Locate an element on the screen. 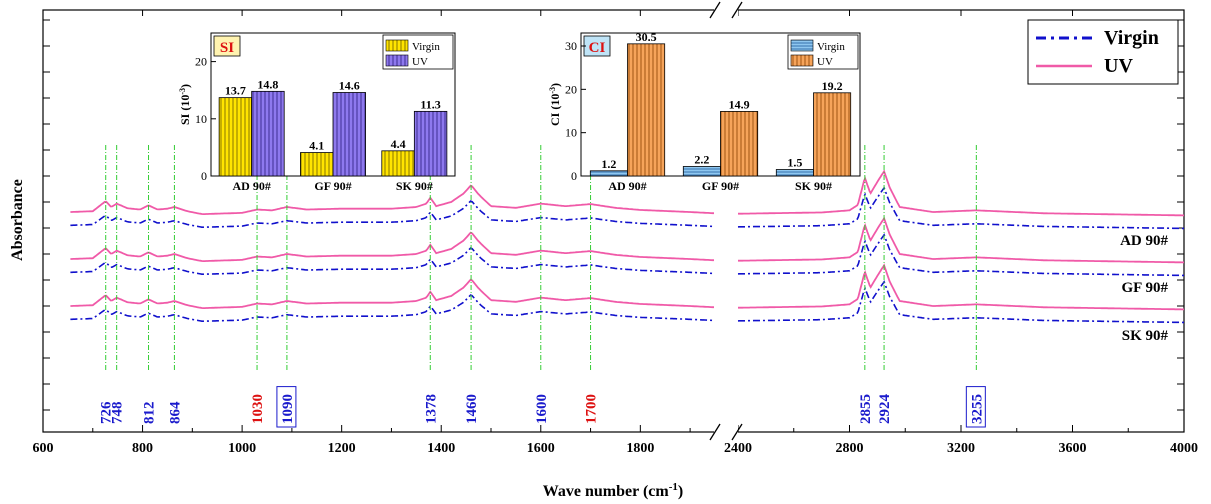 The image size is (1211, 504). inset-bar-value-label: 14.8 is located at coordinates (267, 84).